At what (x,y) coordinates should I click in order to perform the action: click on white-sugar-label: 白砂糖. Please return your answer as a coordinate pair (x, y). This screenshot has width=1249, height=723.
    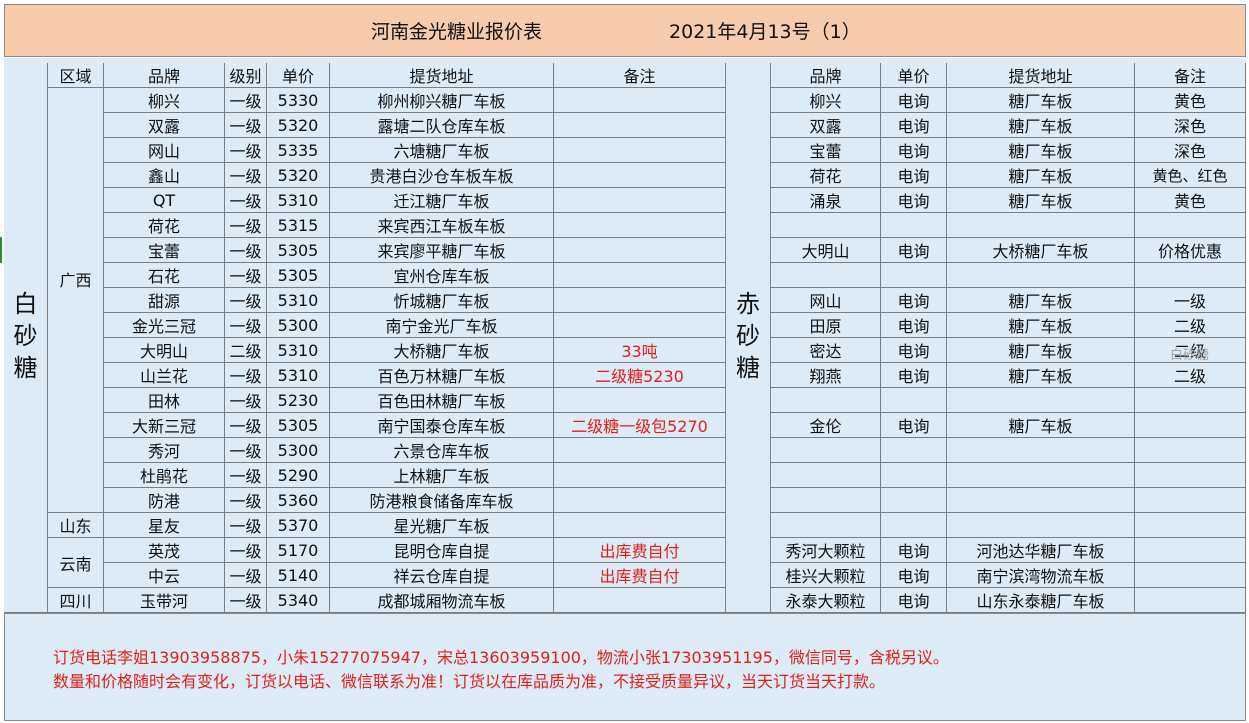
    Looking at the image, I should click on (26, 338).